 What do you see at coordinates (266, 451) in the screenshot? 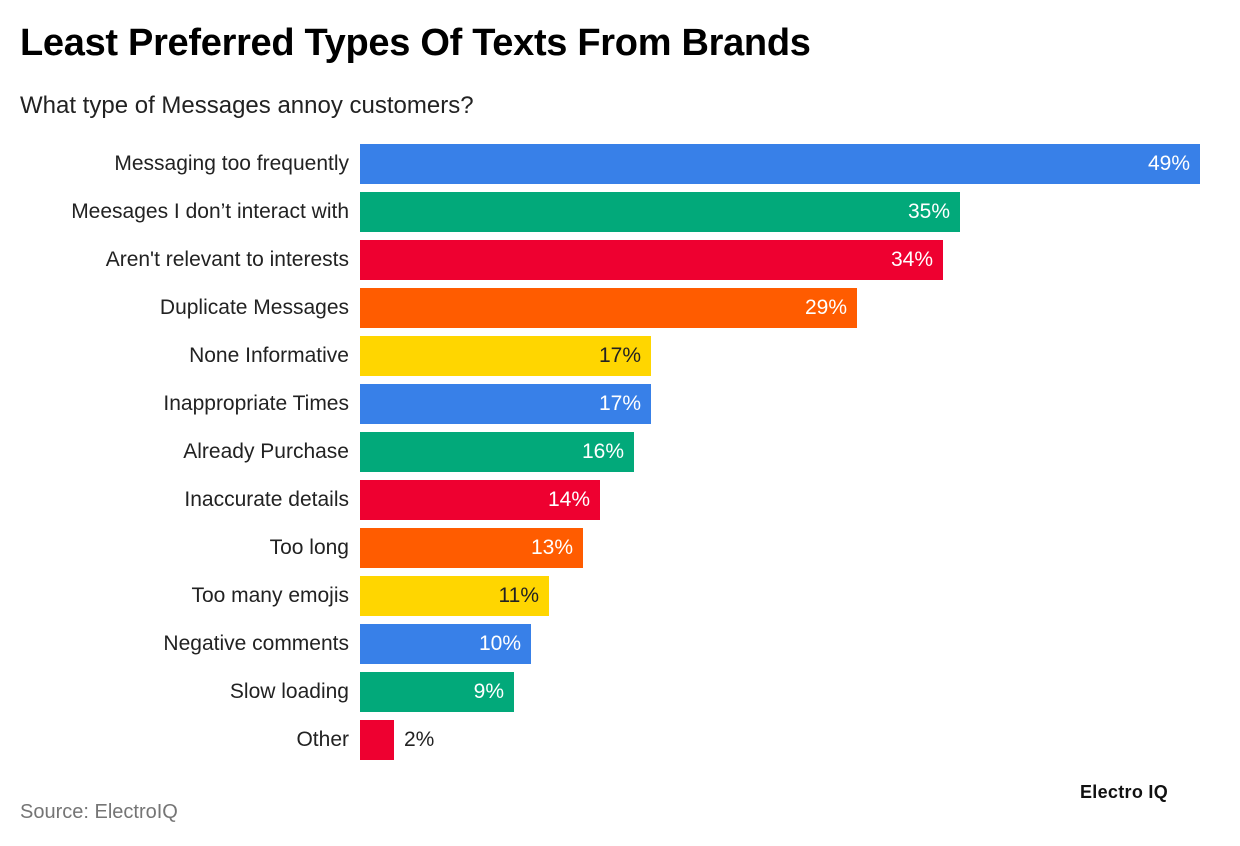
I see `bar-label: Already Purchase` at bounding box center [266, 451].